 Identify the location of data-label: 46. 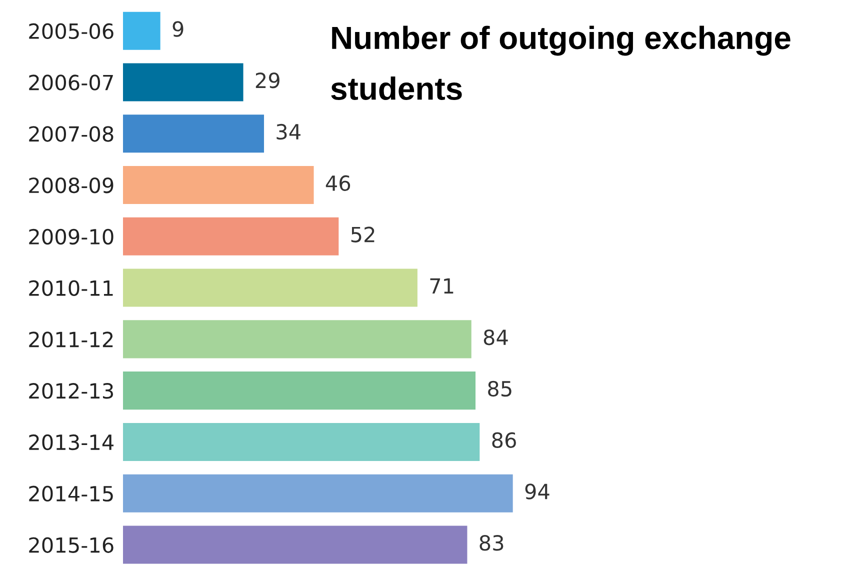
(338, 183).